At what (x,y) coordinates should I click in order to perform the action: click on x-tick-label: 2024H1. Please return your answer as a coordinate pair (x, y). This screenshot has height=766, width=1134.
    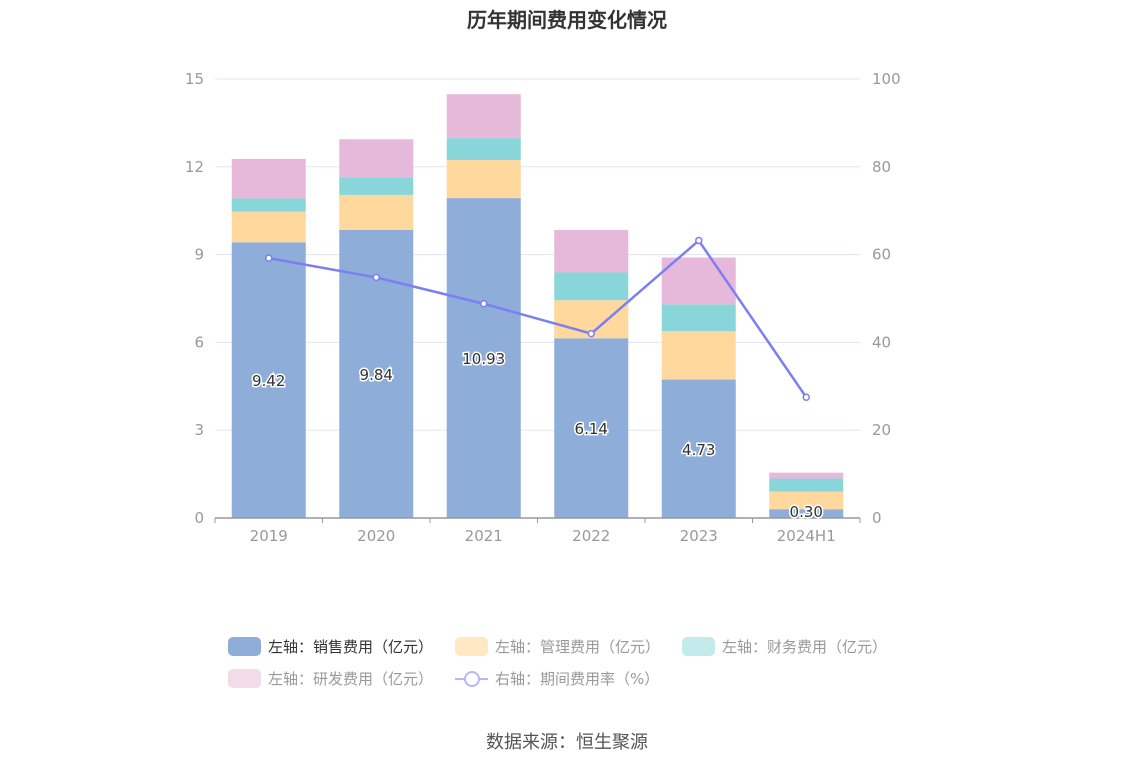
    Looking at the image, I should click on (806, 536).